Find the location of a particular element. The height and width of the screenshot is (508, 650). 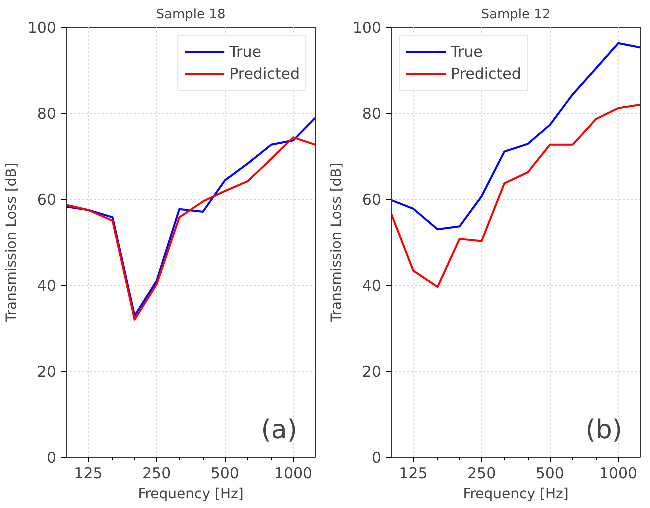

chart-title: Sample 18 is located at coordinates (191, 15).